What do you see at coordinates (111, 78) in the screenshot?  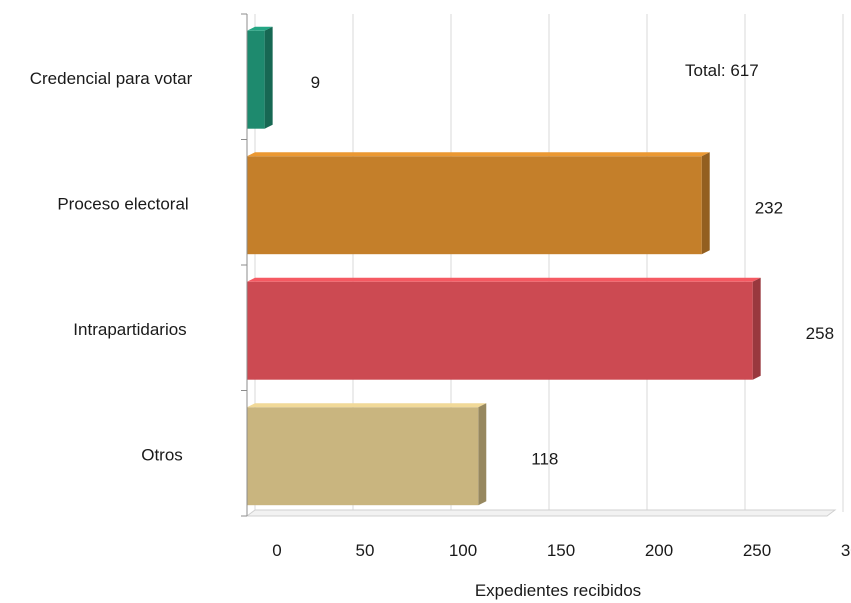 I see `category-label: Credencial para votar` at bounding box center [111, 78].